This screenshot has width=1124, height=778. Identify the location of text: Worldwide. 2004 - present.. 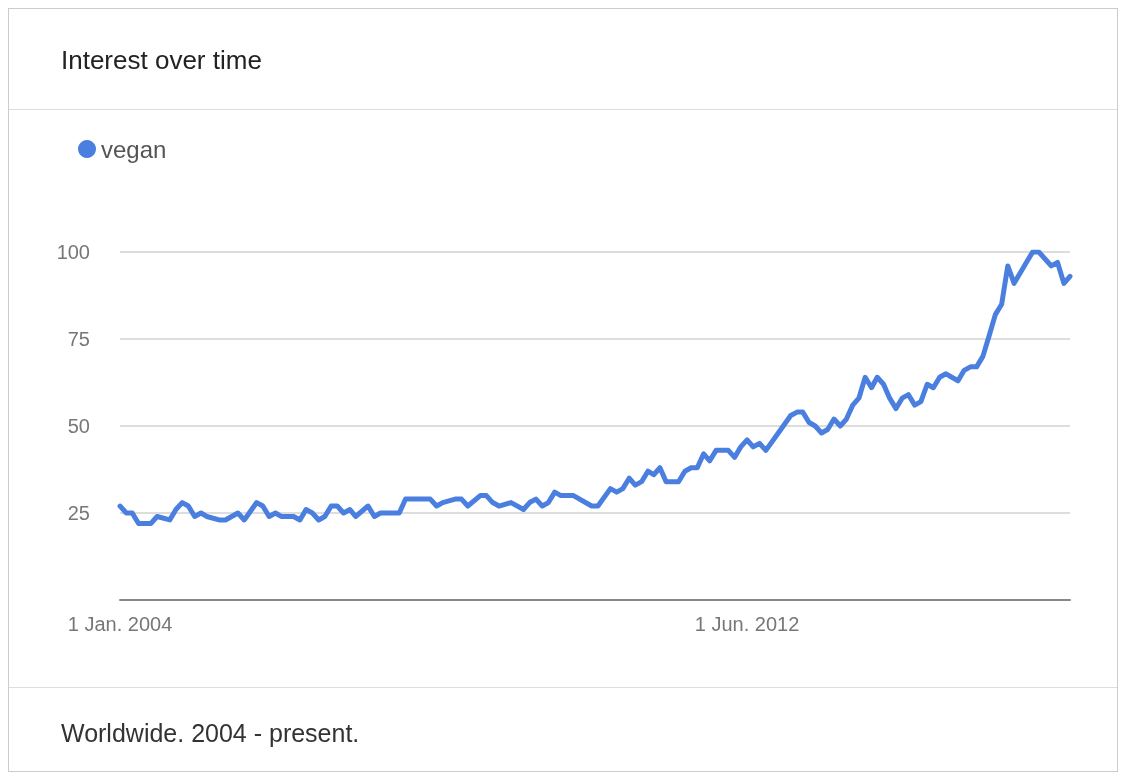
(210, 733).